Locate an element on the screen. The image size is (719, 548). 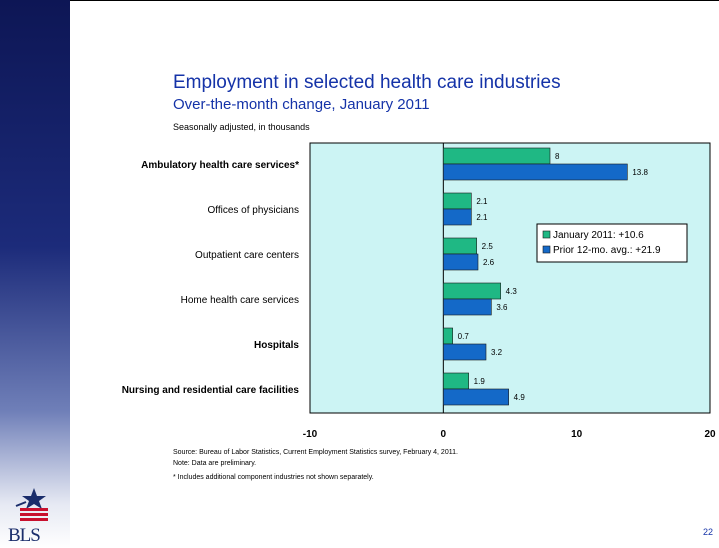
data-label: 13.8 is located at coordinates (640, 172).